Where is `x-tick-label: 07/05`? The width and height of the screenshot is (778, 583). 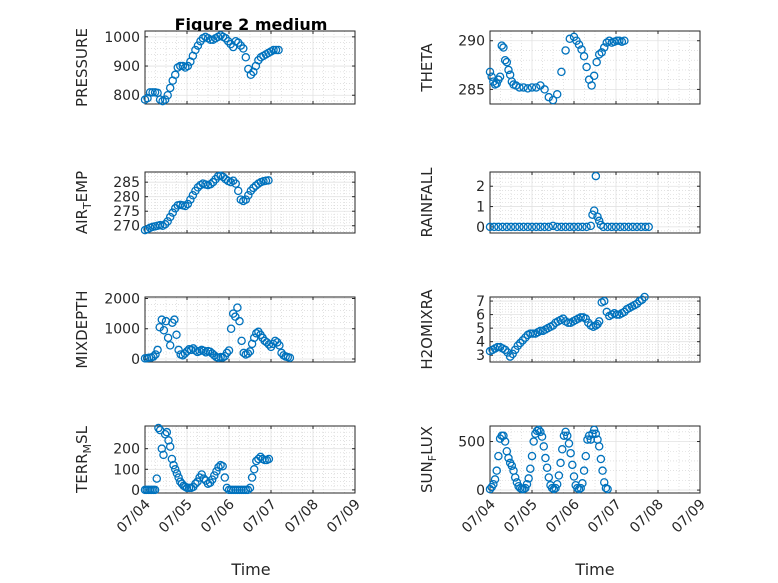 x-tick-label: 07/05 is located at coordinates (521, 517).